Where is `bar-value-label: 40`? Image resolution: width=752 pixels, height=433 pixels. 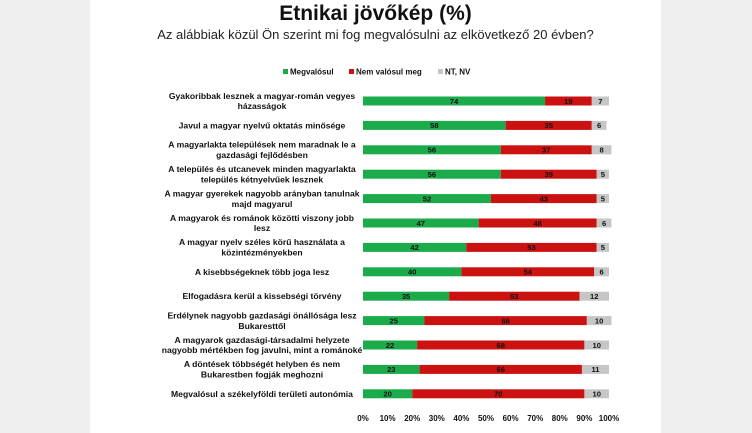
bar-value-label: 40 is located at coordinates (412, 272).